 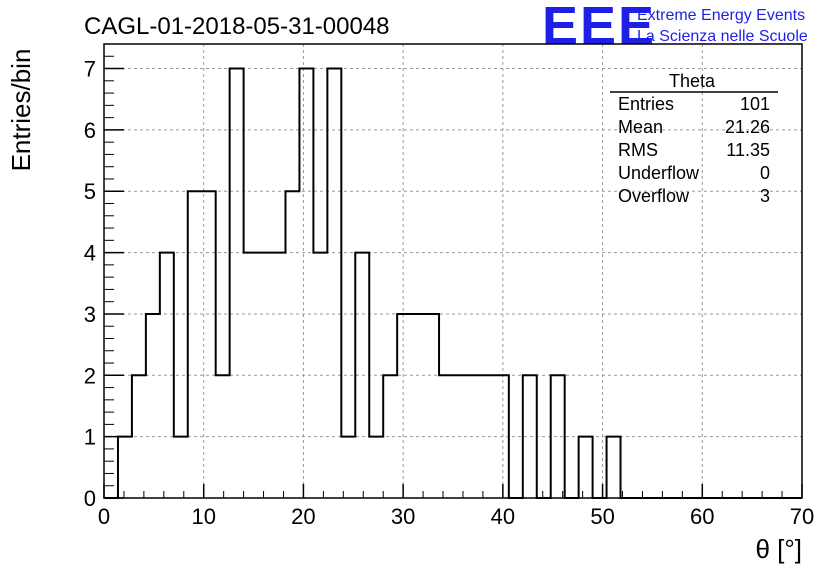 What do you see at coordinates (90, 498) in the screenshot?
I see `y-tick-label: 0` at bounding box center [90, 498].